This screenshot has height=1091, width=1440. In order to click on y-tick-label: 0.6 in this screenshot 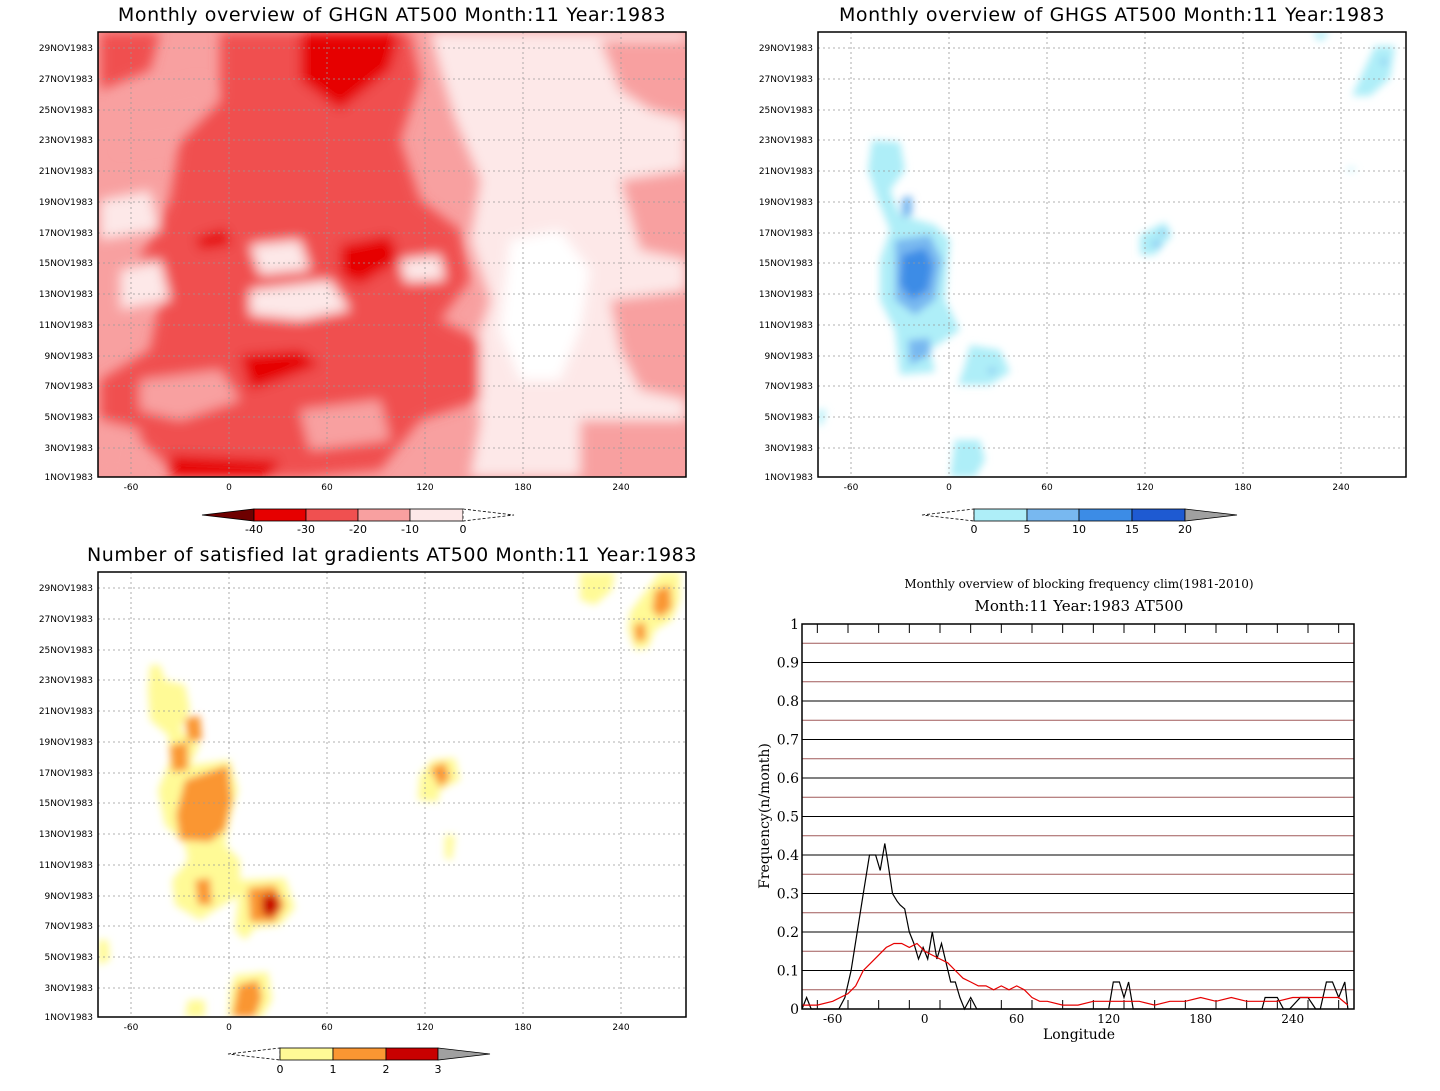, I will do `click(788, 779)`.